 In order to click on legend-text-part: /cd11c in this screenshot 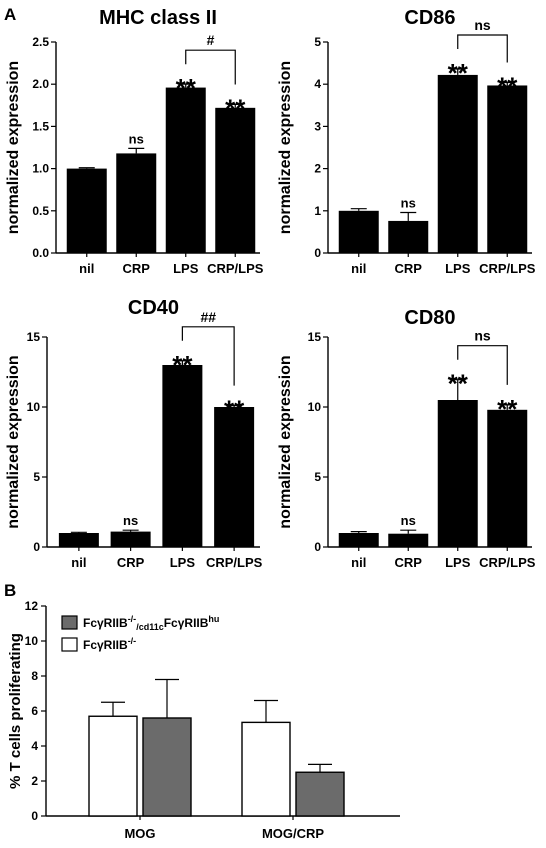, I will do `click(150, 627)`.